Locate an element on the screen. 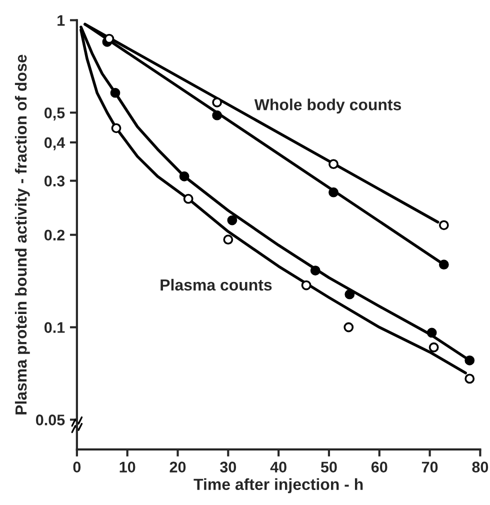  annotation: Whole body counts is located at coordinates (328, 106).